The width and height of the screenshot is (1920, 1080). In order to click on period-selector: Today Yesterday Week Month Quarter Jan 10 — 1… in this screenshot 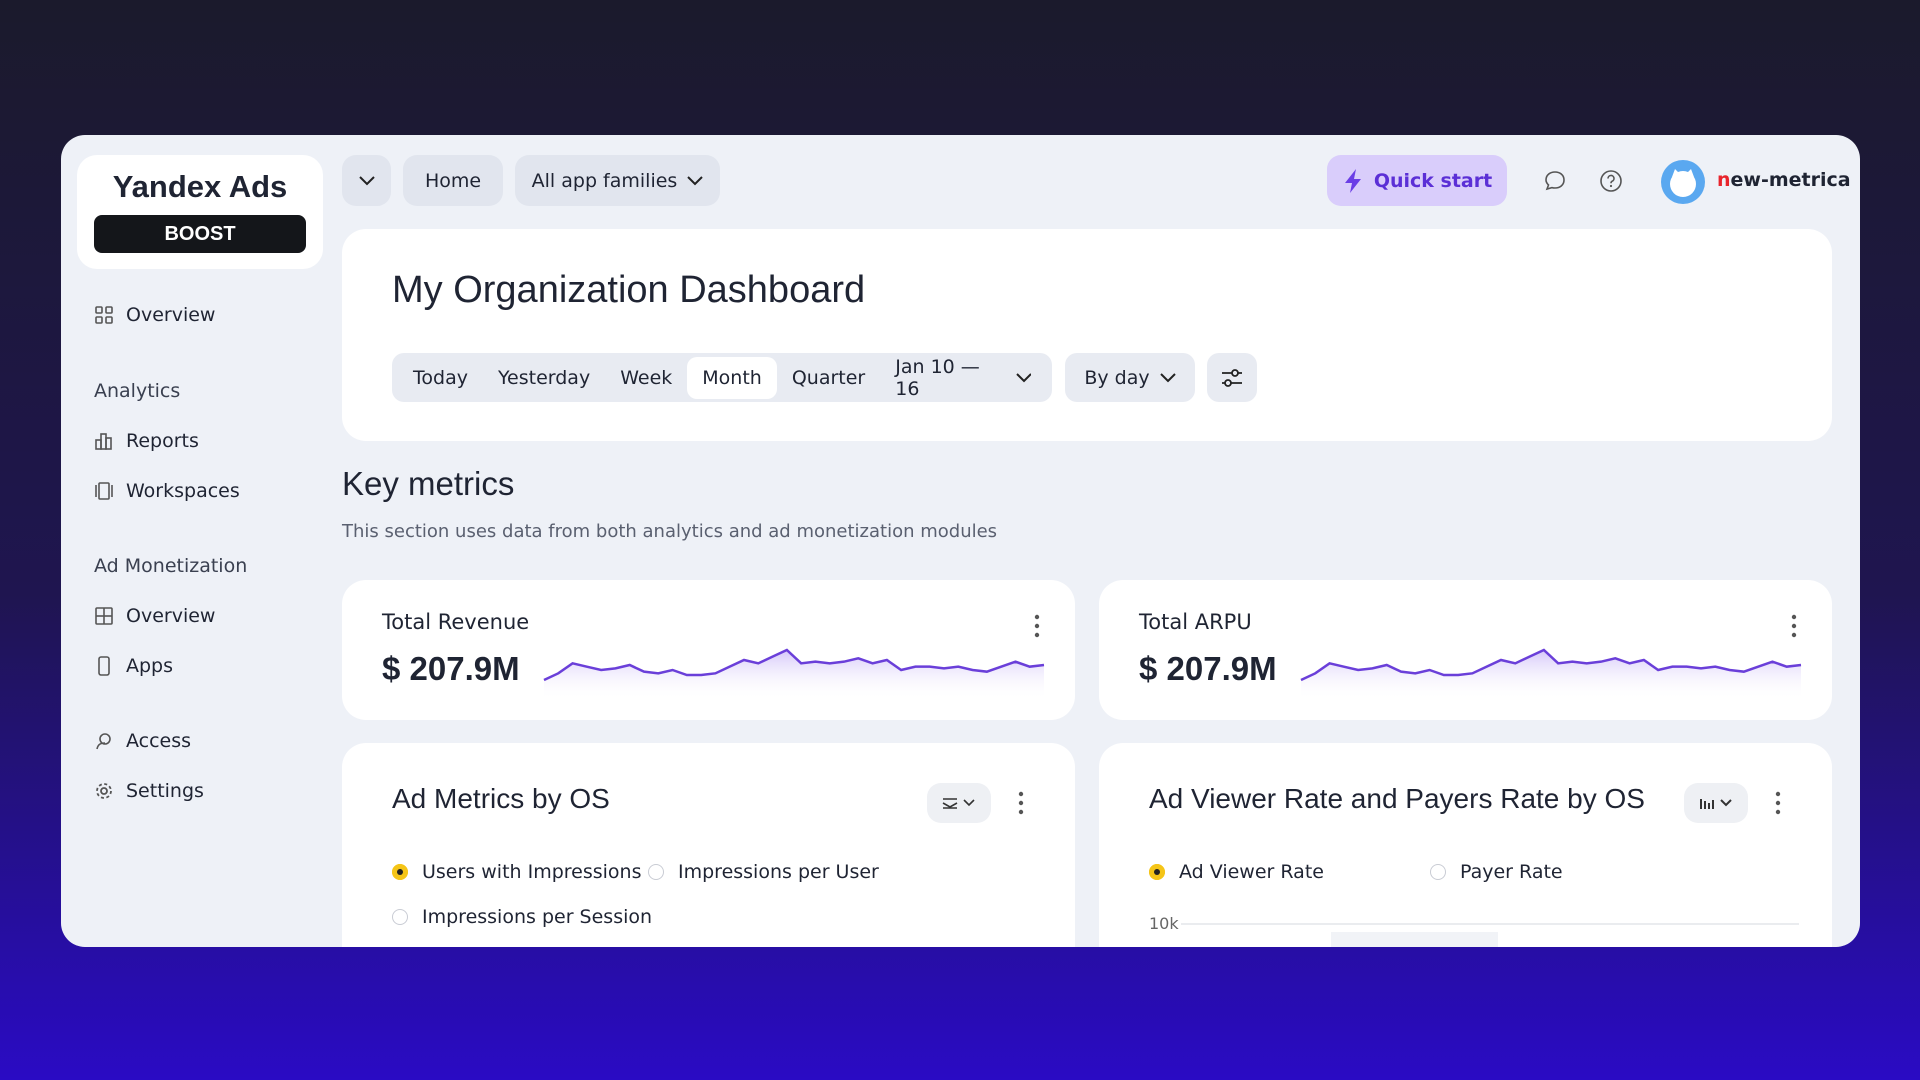, I will do `click(722, 377)`.